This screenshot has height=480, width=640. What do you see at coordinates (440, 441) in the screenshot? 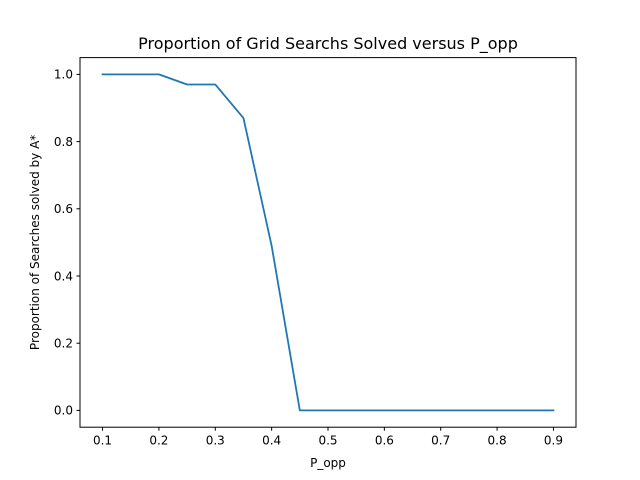
I see `x-tick-label: 0.7` at bounding box center [440, 441].